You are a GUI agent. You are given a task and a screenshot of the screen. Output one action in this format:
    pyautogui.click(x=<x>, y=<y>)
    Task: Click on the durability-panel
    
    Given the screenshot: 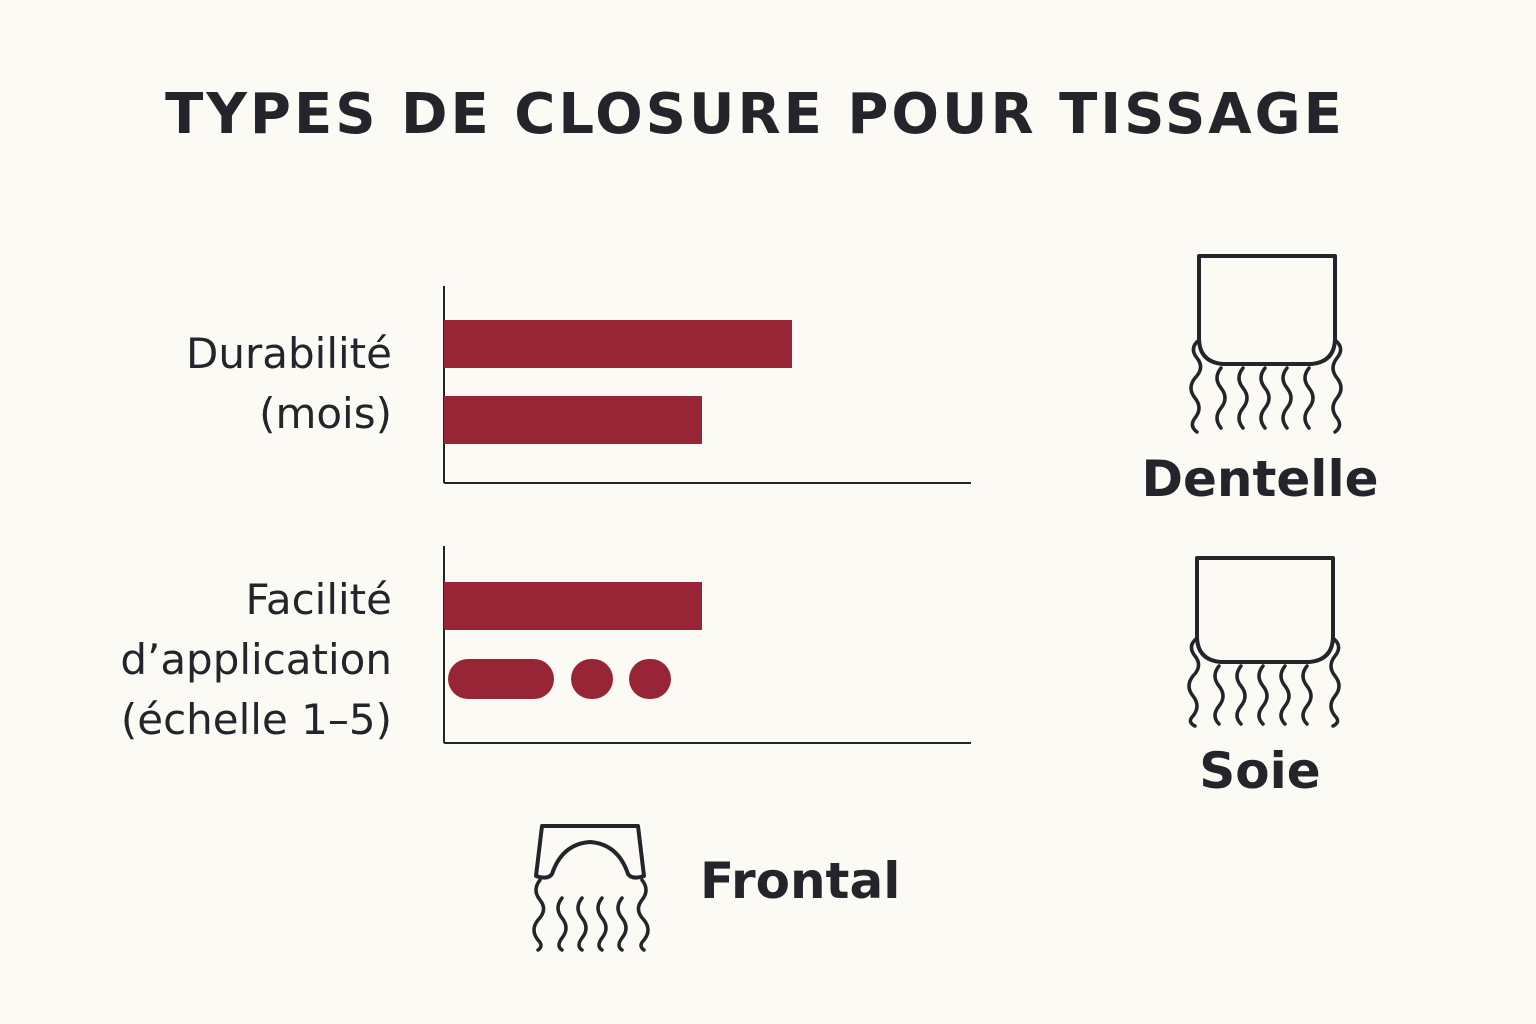 What is the action you would take?
    pyautogui.click(x=707, y=385)
    